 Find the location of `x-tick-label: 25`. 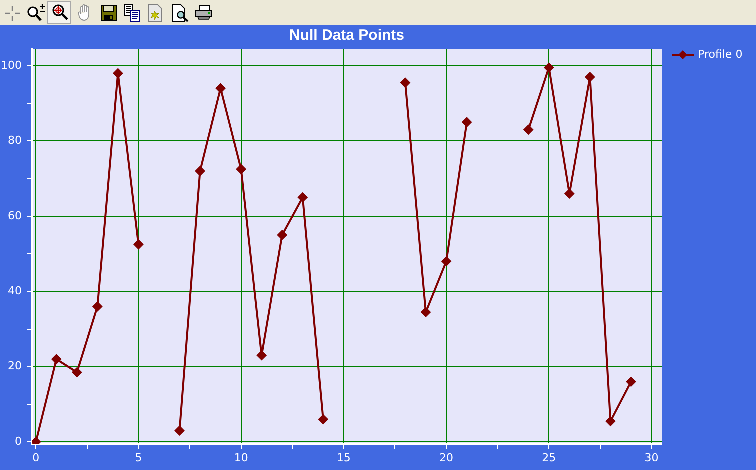

x-tick-label: 25 is located at coordinates (549, 457).